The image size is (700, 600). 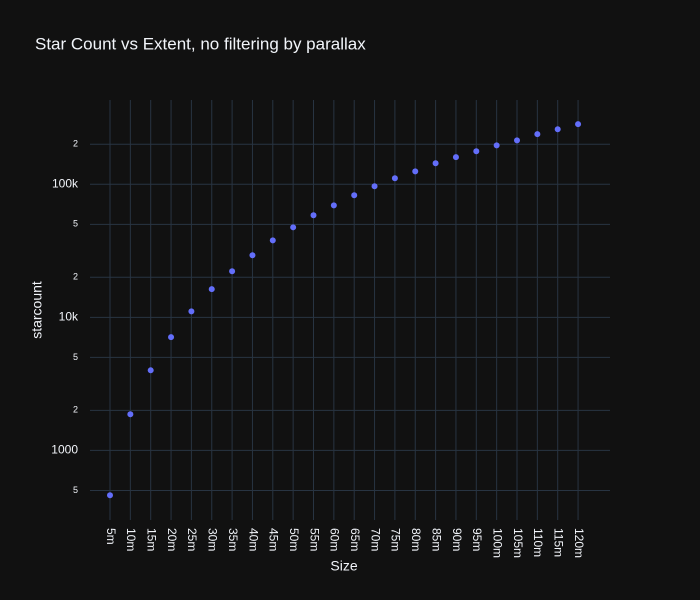 I want to click on x-tick-label: 115m, so click(x=559, y=542).